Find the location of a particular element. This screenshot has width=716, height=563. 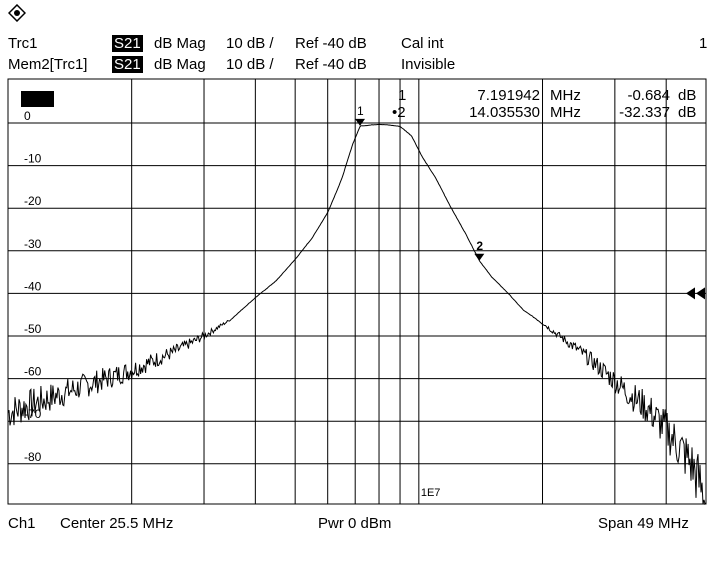

marker-readout-value: -32.337 is located at coordinates (644, 112).